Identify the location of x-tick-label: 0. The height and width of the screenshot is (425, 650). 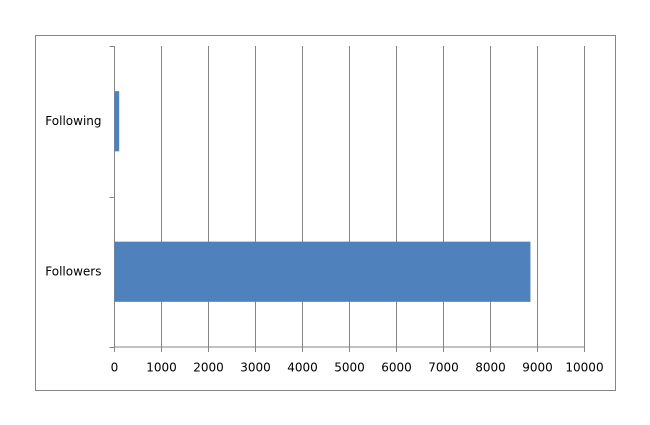
(115, 368).